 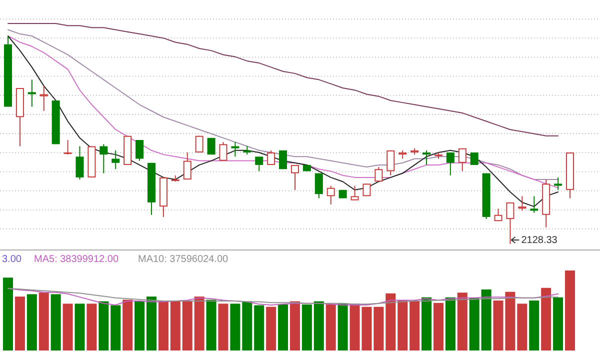 What do you see at coordinates (76, 259) in the screenshot?
I see `text: MA5: 38399912.00` at bounding box center [76, 259].